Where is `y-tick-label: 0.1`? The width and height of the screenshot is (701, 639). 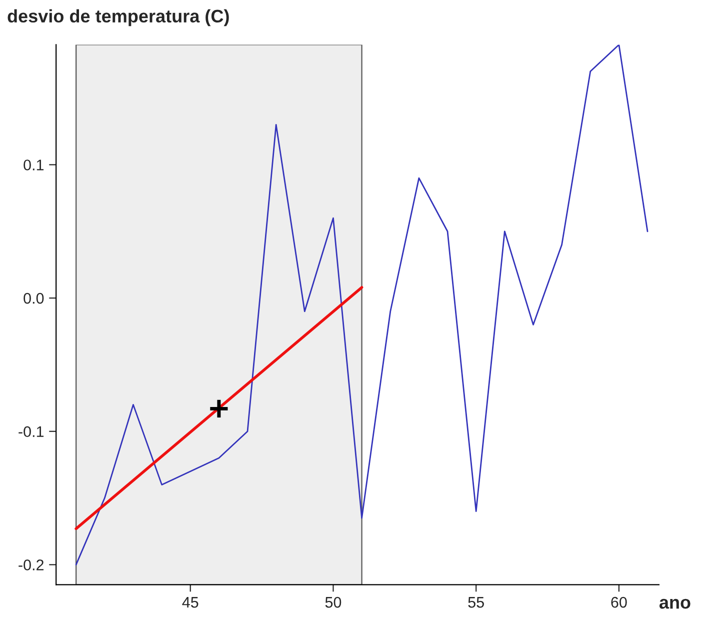
y-tick-label: 0.1 is located at coordinates (34, 165).